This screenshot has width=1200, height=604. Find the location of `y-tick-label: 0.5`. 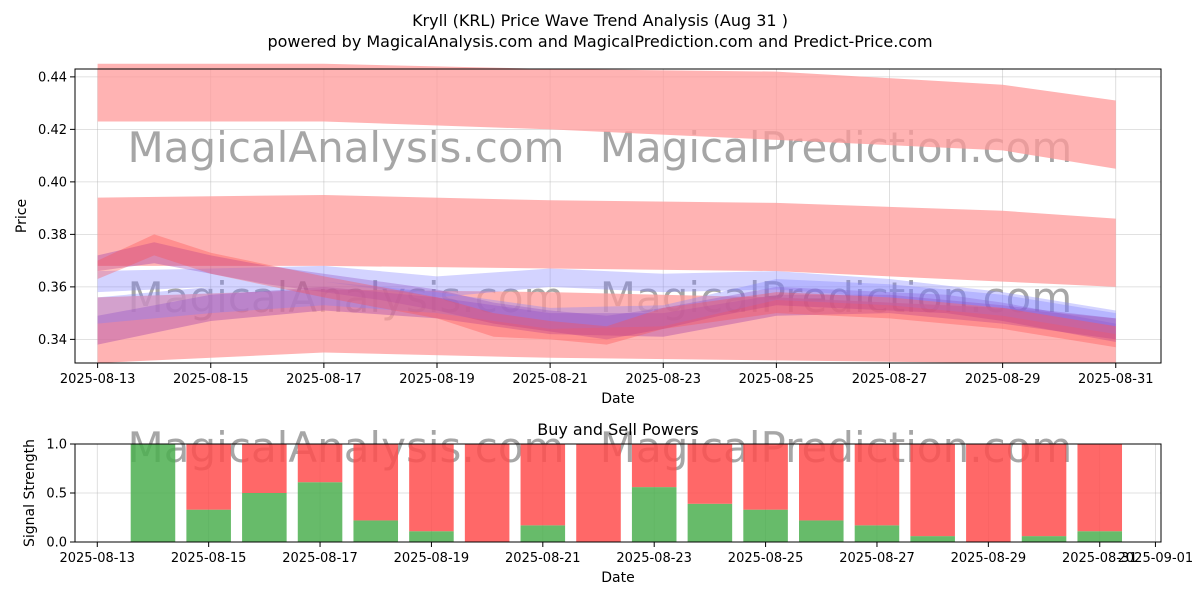

y-tick-label: 0.5 is located at coordinates (56, 494).